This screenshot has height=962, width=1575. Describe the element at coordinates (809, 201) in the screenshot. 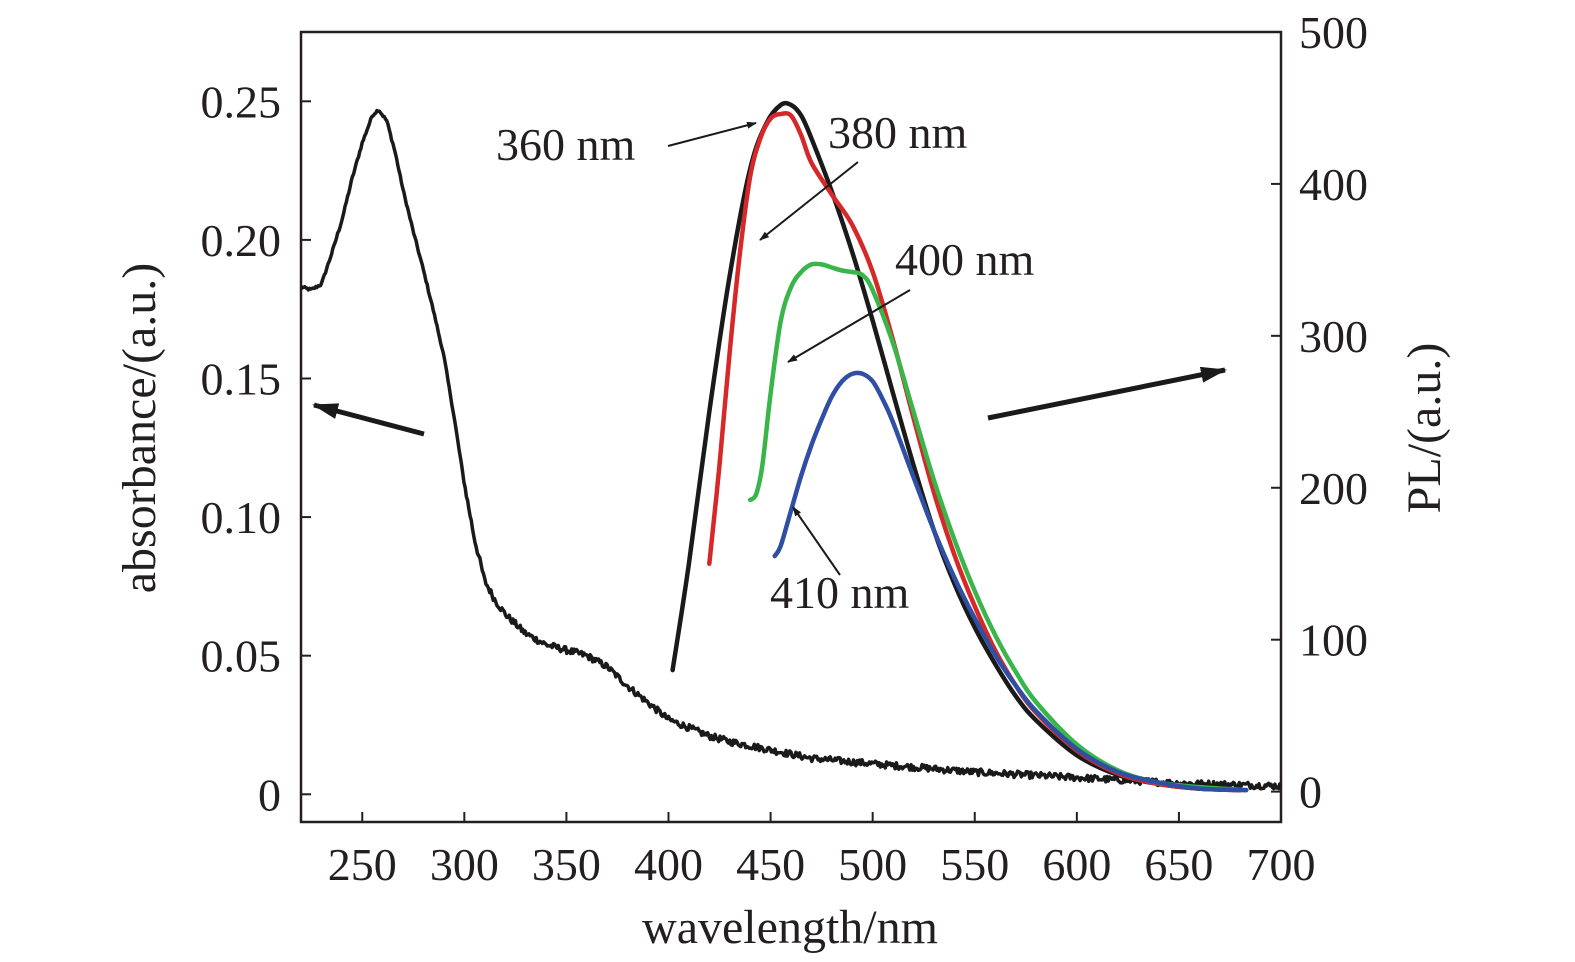

I see `annotation-arrow-380nm` at that location.